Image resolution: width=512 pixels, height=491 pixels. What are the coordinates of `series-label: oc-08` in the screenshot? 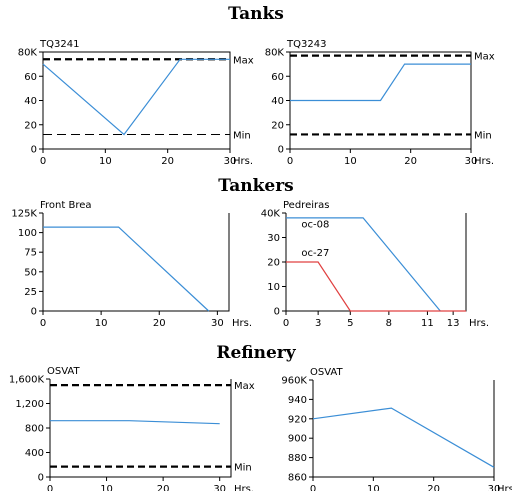 It's located at (315, 225).